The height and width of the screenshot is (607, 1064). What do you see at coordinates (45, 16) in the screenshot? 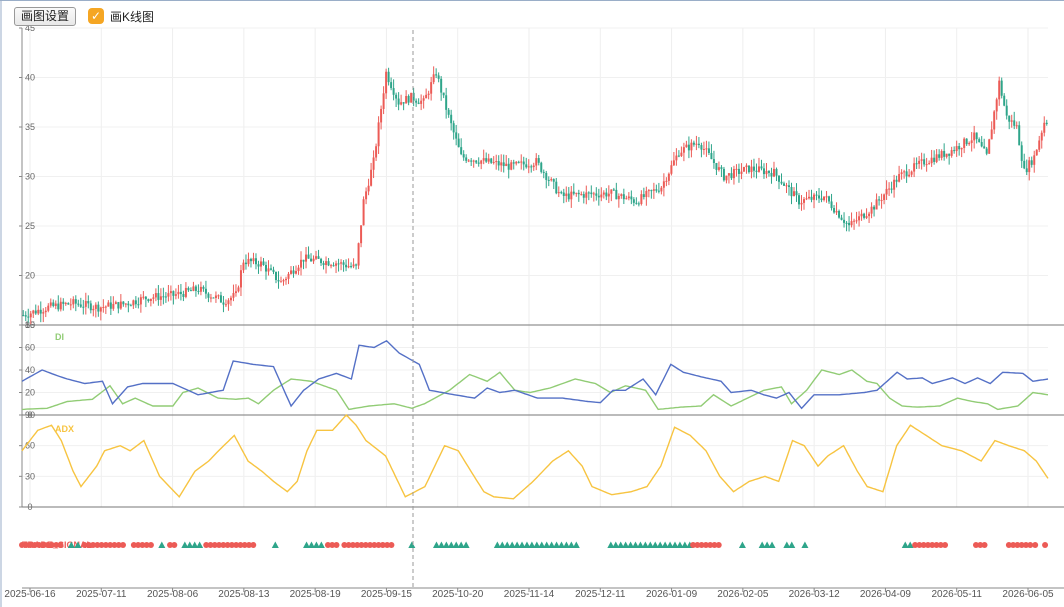
I see `chart-settings-button: 画图设置` at bounding box center [45, 16].